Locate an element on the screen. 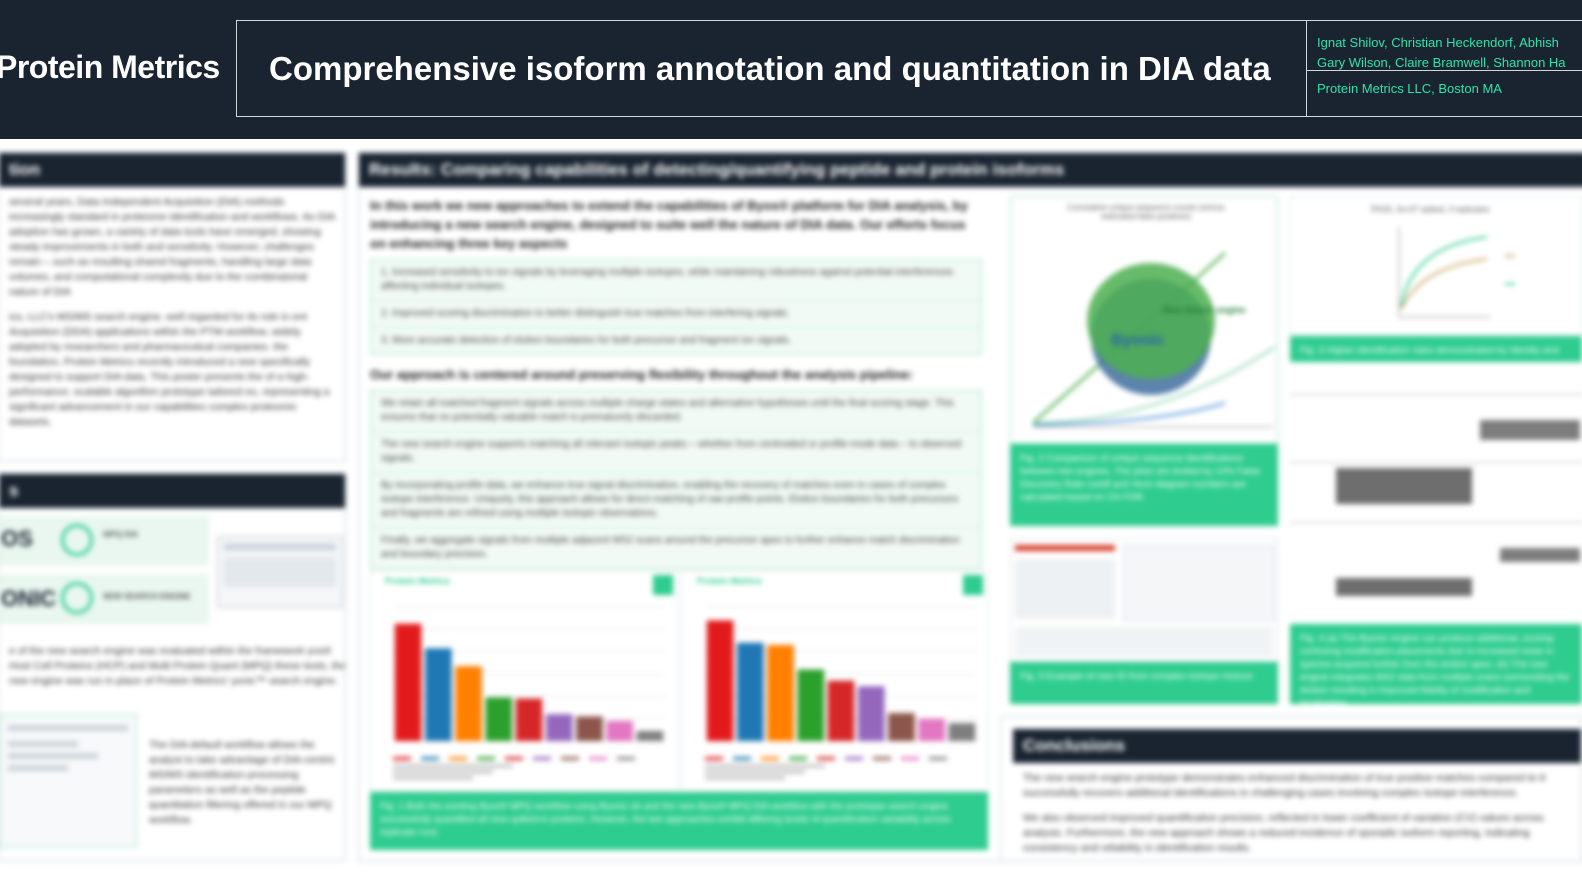 This screenshot has width=1582, height=890. software-screenshot is located at coordinates (280, 572).